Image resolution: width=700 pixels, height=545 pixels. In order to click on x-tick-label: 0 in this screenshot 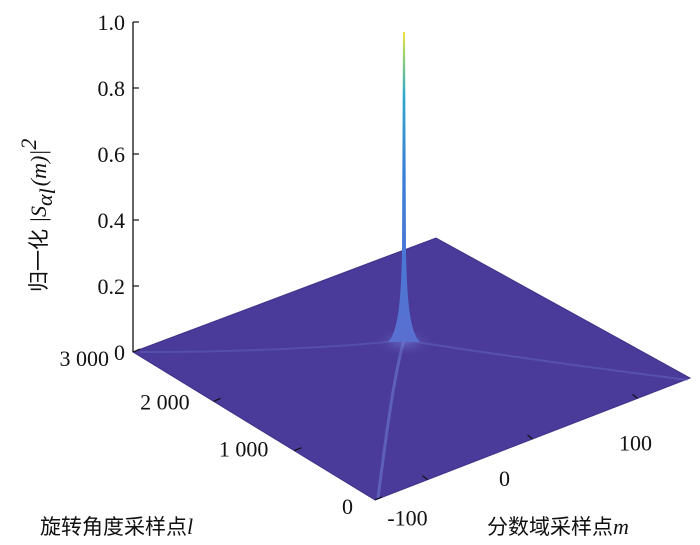, I will do `click(504, 478)`.